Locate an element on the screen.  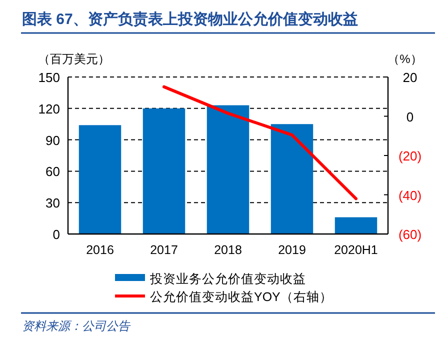
x-tick-label: 2017 is located at coordinates (164, 250).